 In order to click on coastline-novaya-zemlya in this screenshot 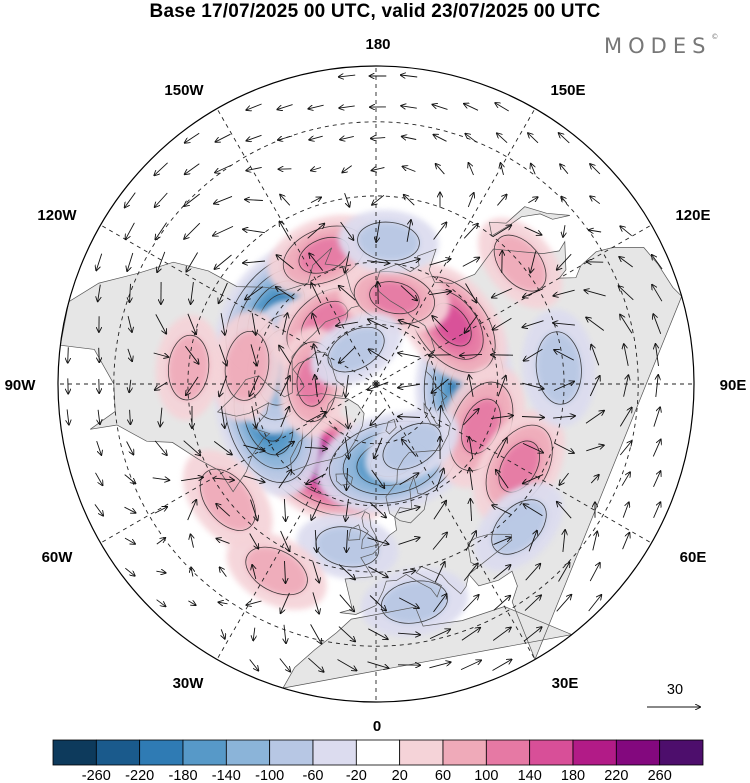, I will do `click(432, 414)`.